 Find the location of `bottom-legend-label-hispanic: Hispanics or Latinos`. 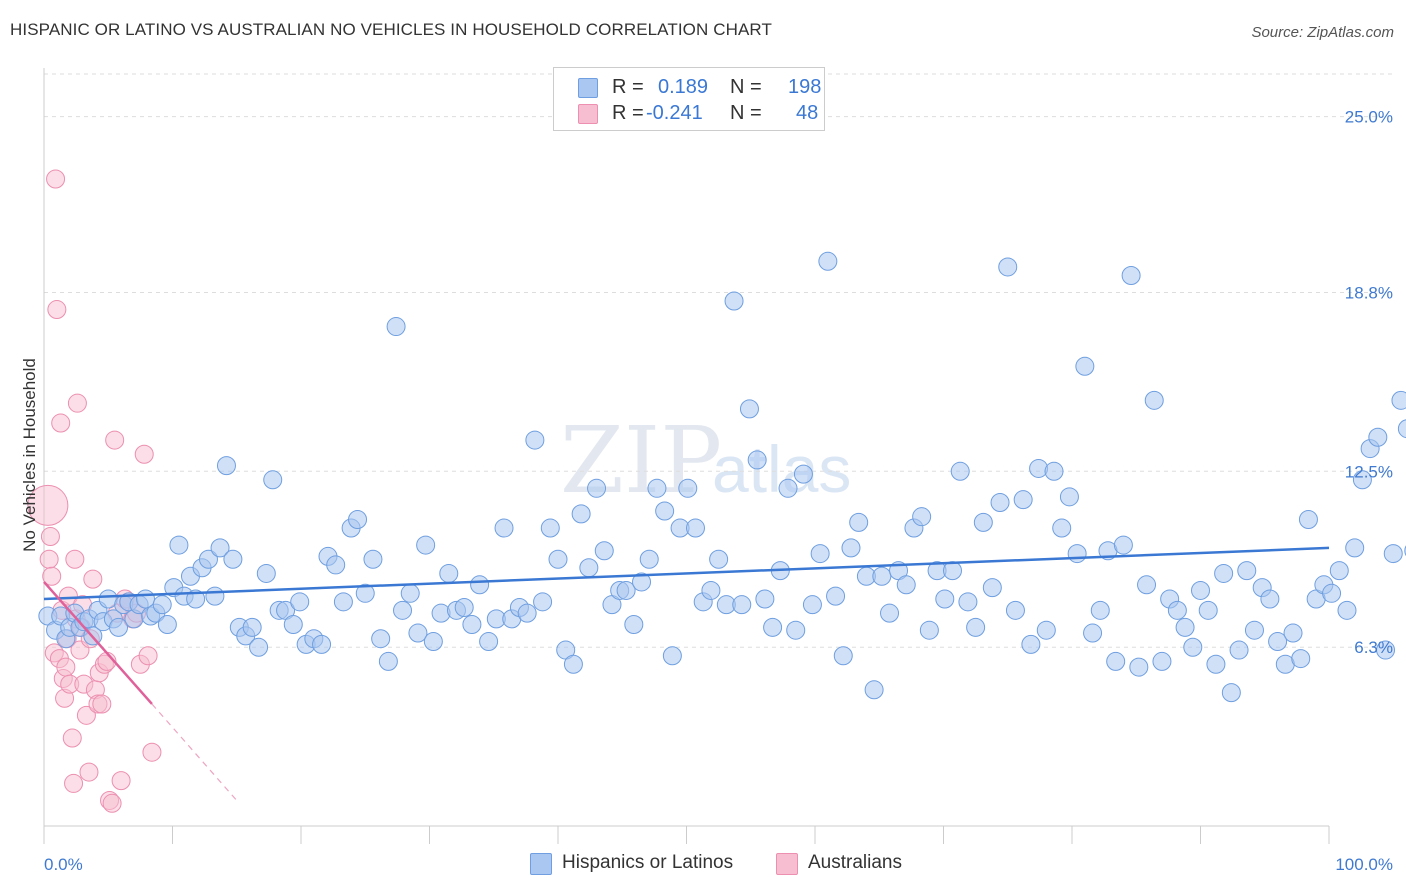

bottom-legend-label-hispanic: Hispanics or Latinos is located at coordinates (648, 862).